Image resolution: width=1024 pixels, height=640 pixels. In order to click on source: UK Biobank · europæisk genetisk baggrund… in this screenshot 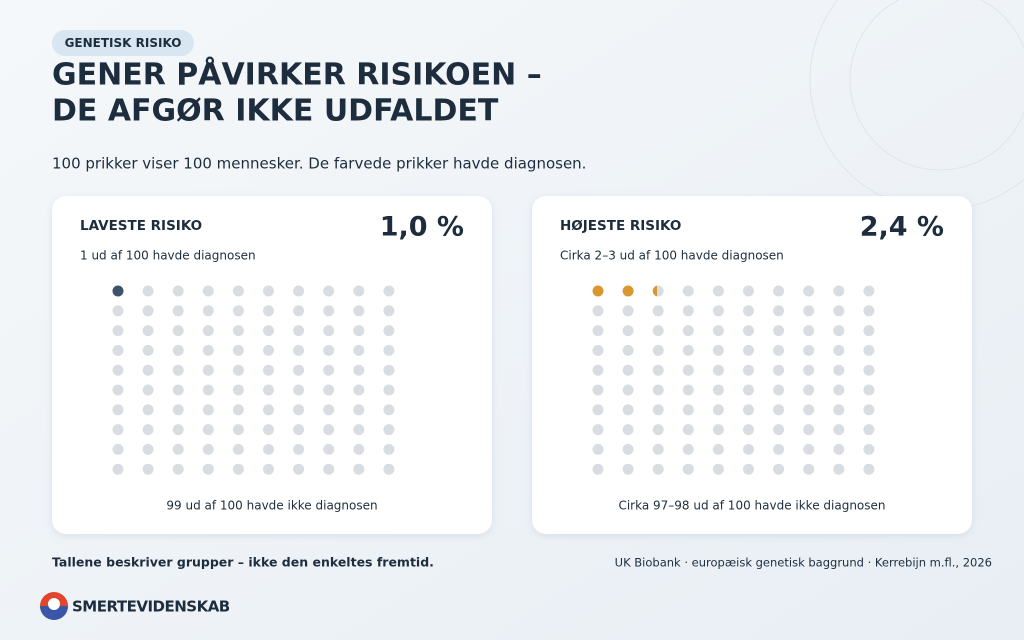, I will do `click(803, 563)`.